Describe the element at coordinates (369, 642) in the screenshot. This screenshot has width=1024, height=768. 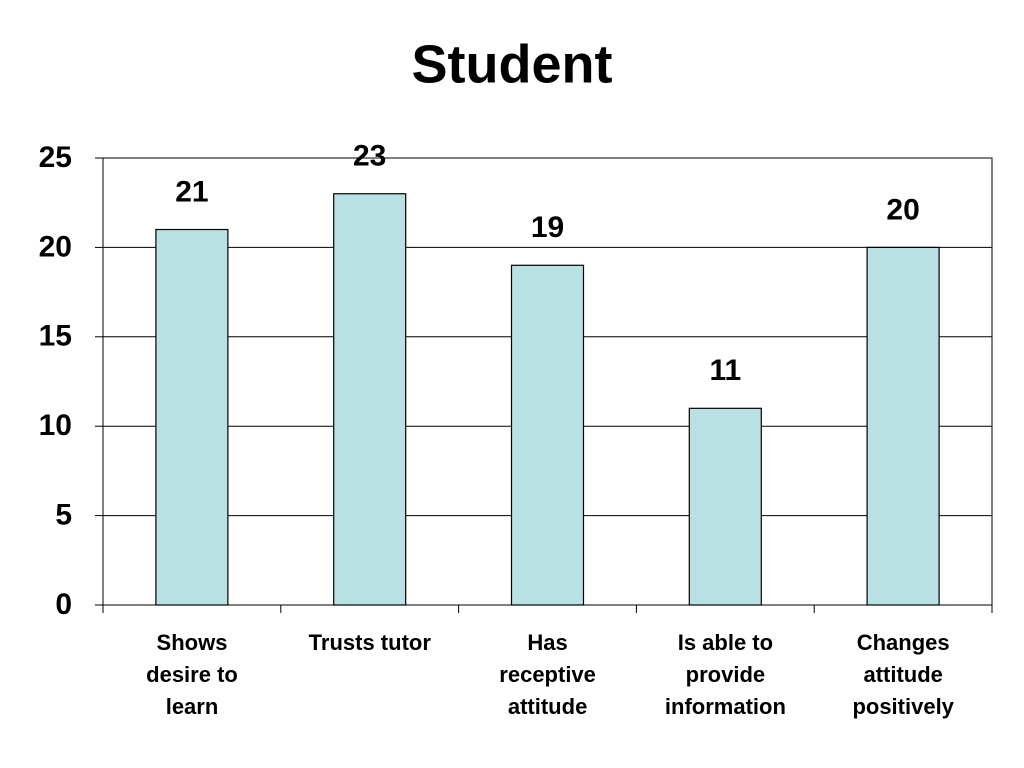
I see `x-tick-label: Trusts tutor` at that location.